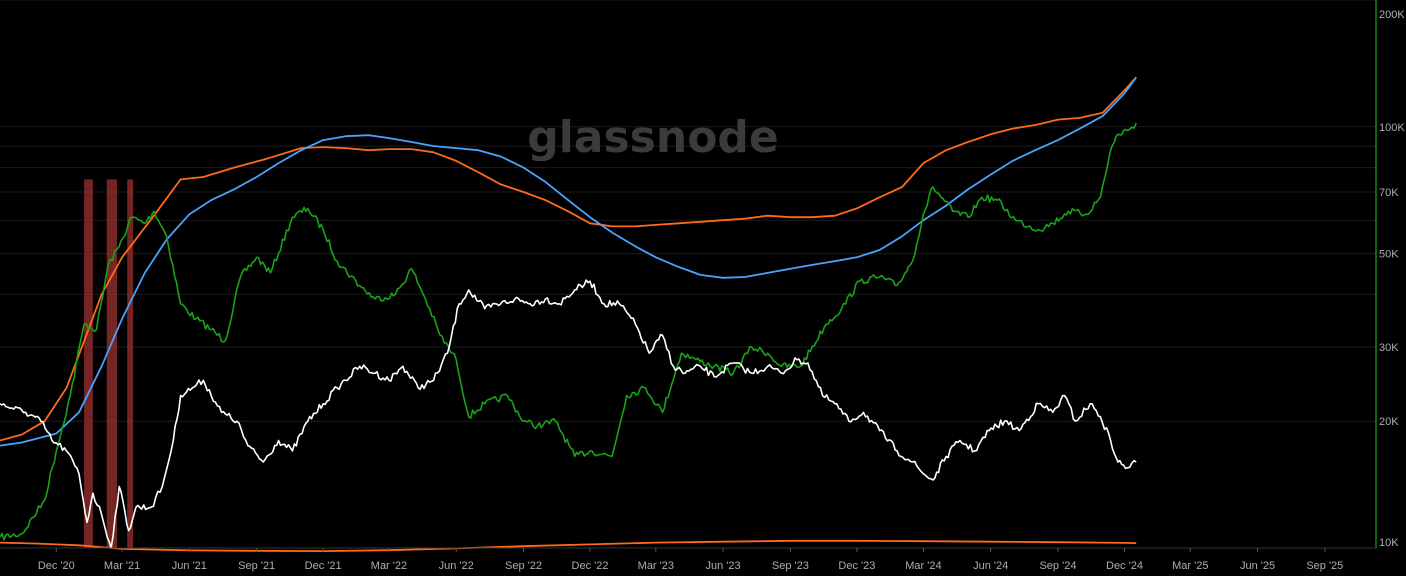  Describe the element at coordinates (923, 566) in the screenshot. I see `x-tick-label: Mar '24` at that location.